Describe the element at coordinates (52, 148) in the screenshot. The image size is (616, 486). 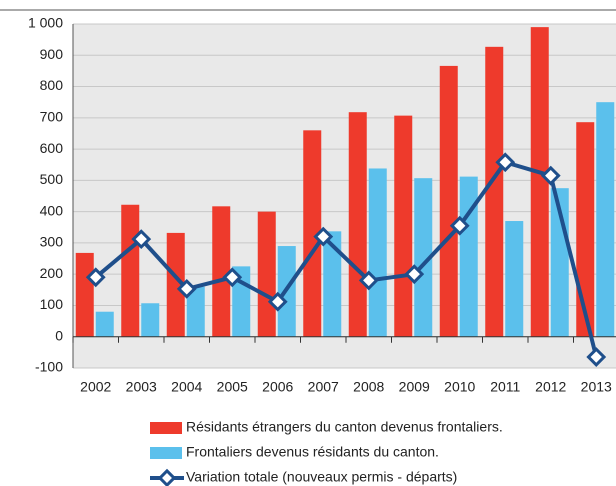
I see `y-tick-label: 600` at that location.